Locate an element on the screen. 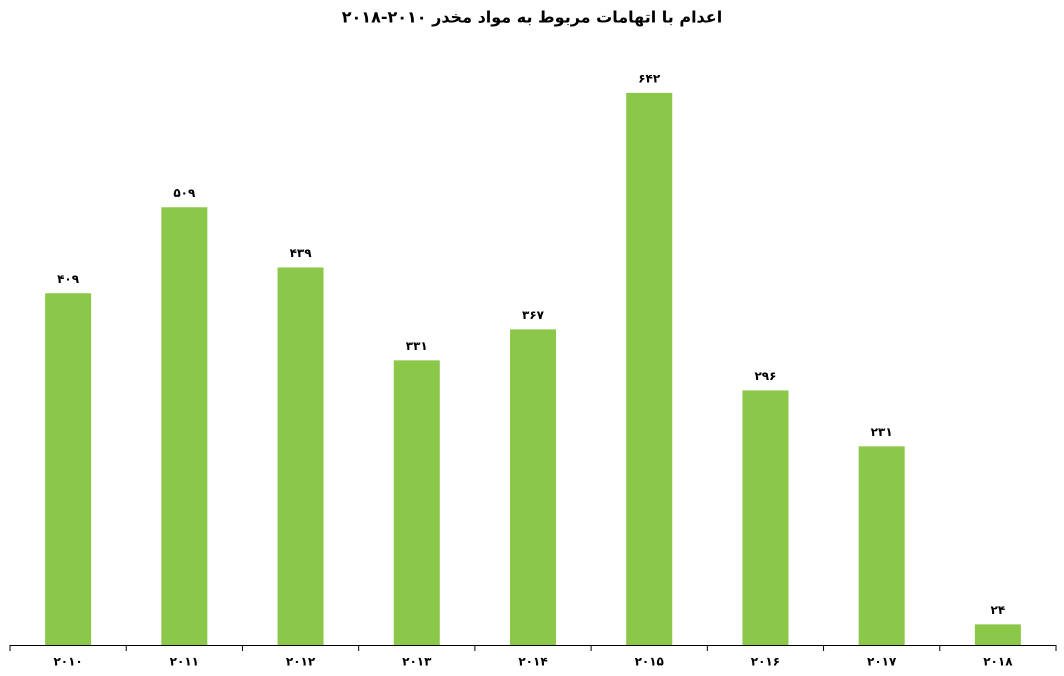  data-label: ۳۳۱ is located at coordinates (417, 346).